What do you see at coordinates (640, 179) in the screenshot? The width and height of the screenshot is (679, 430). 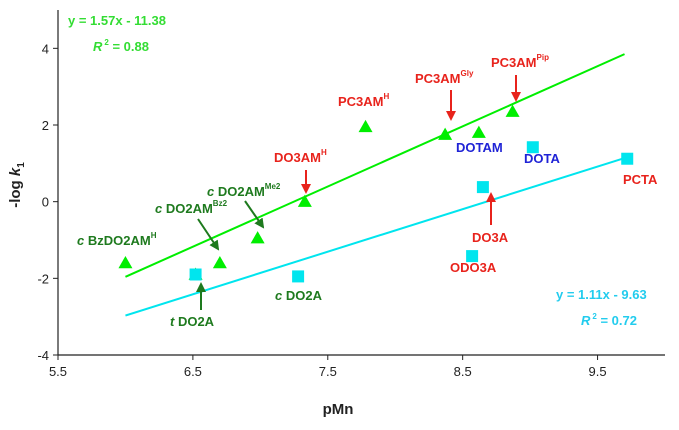 I see `label-pcta: PCTA` at bounding box center [640, 179].